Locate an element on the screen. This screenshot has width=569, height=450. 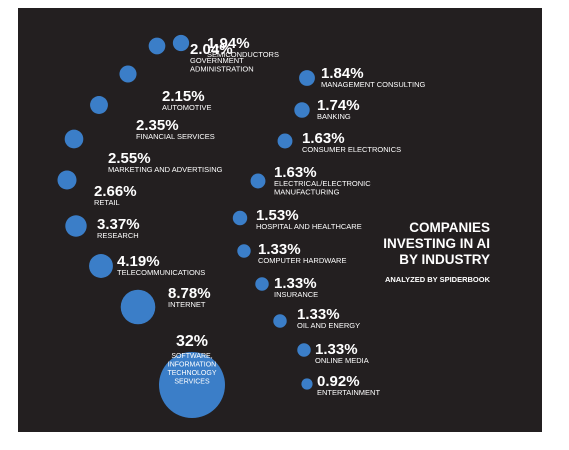
value-label: 2.04% is located at coordinates (211, 49).